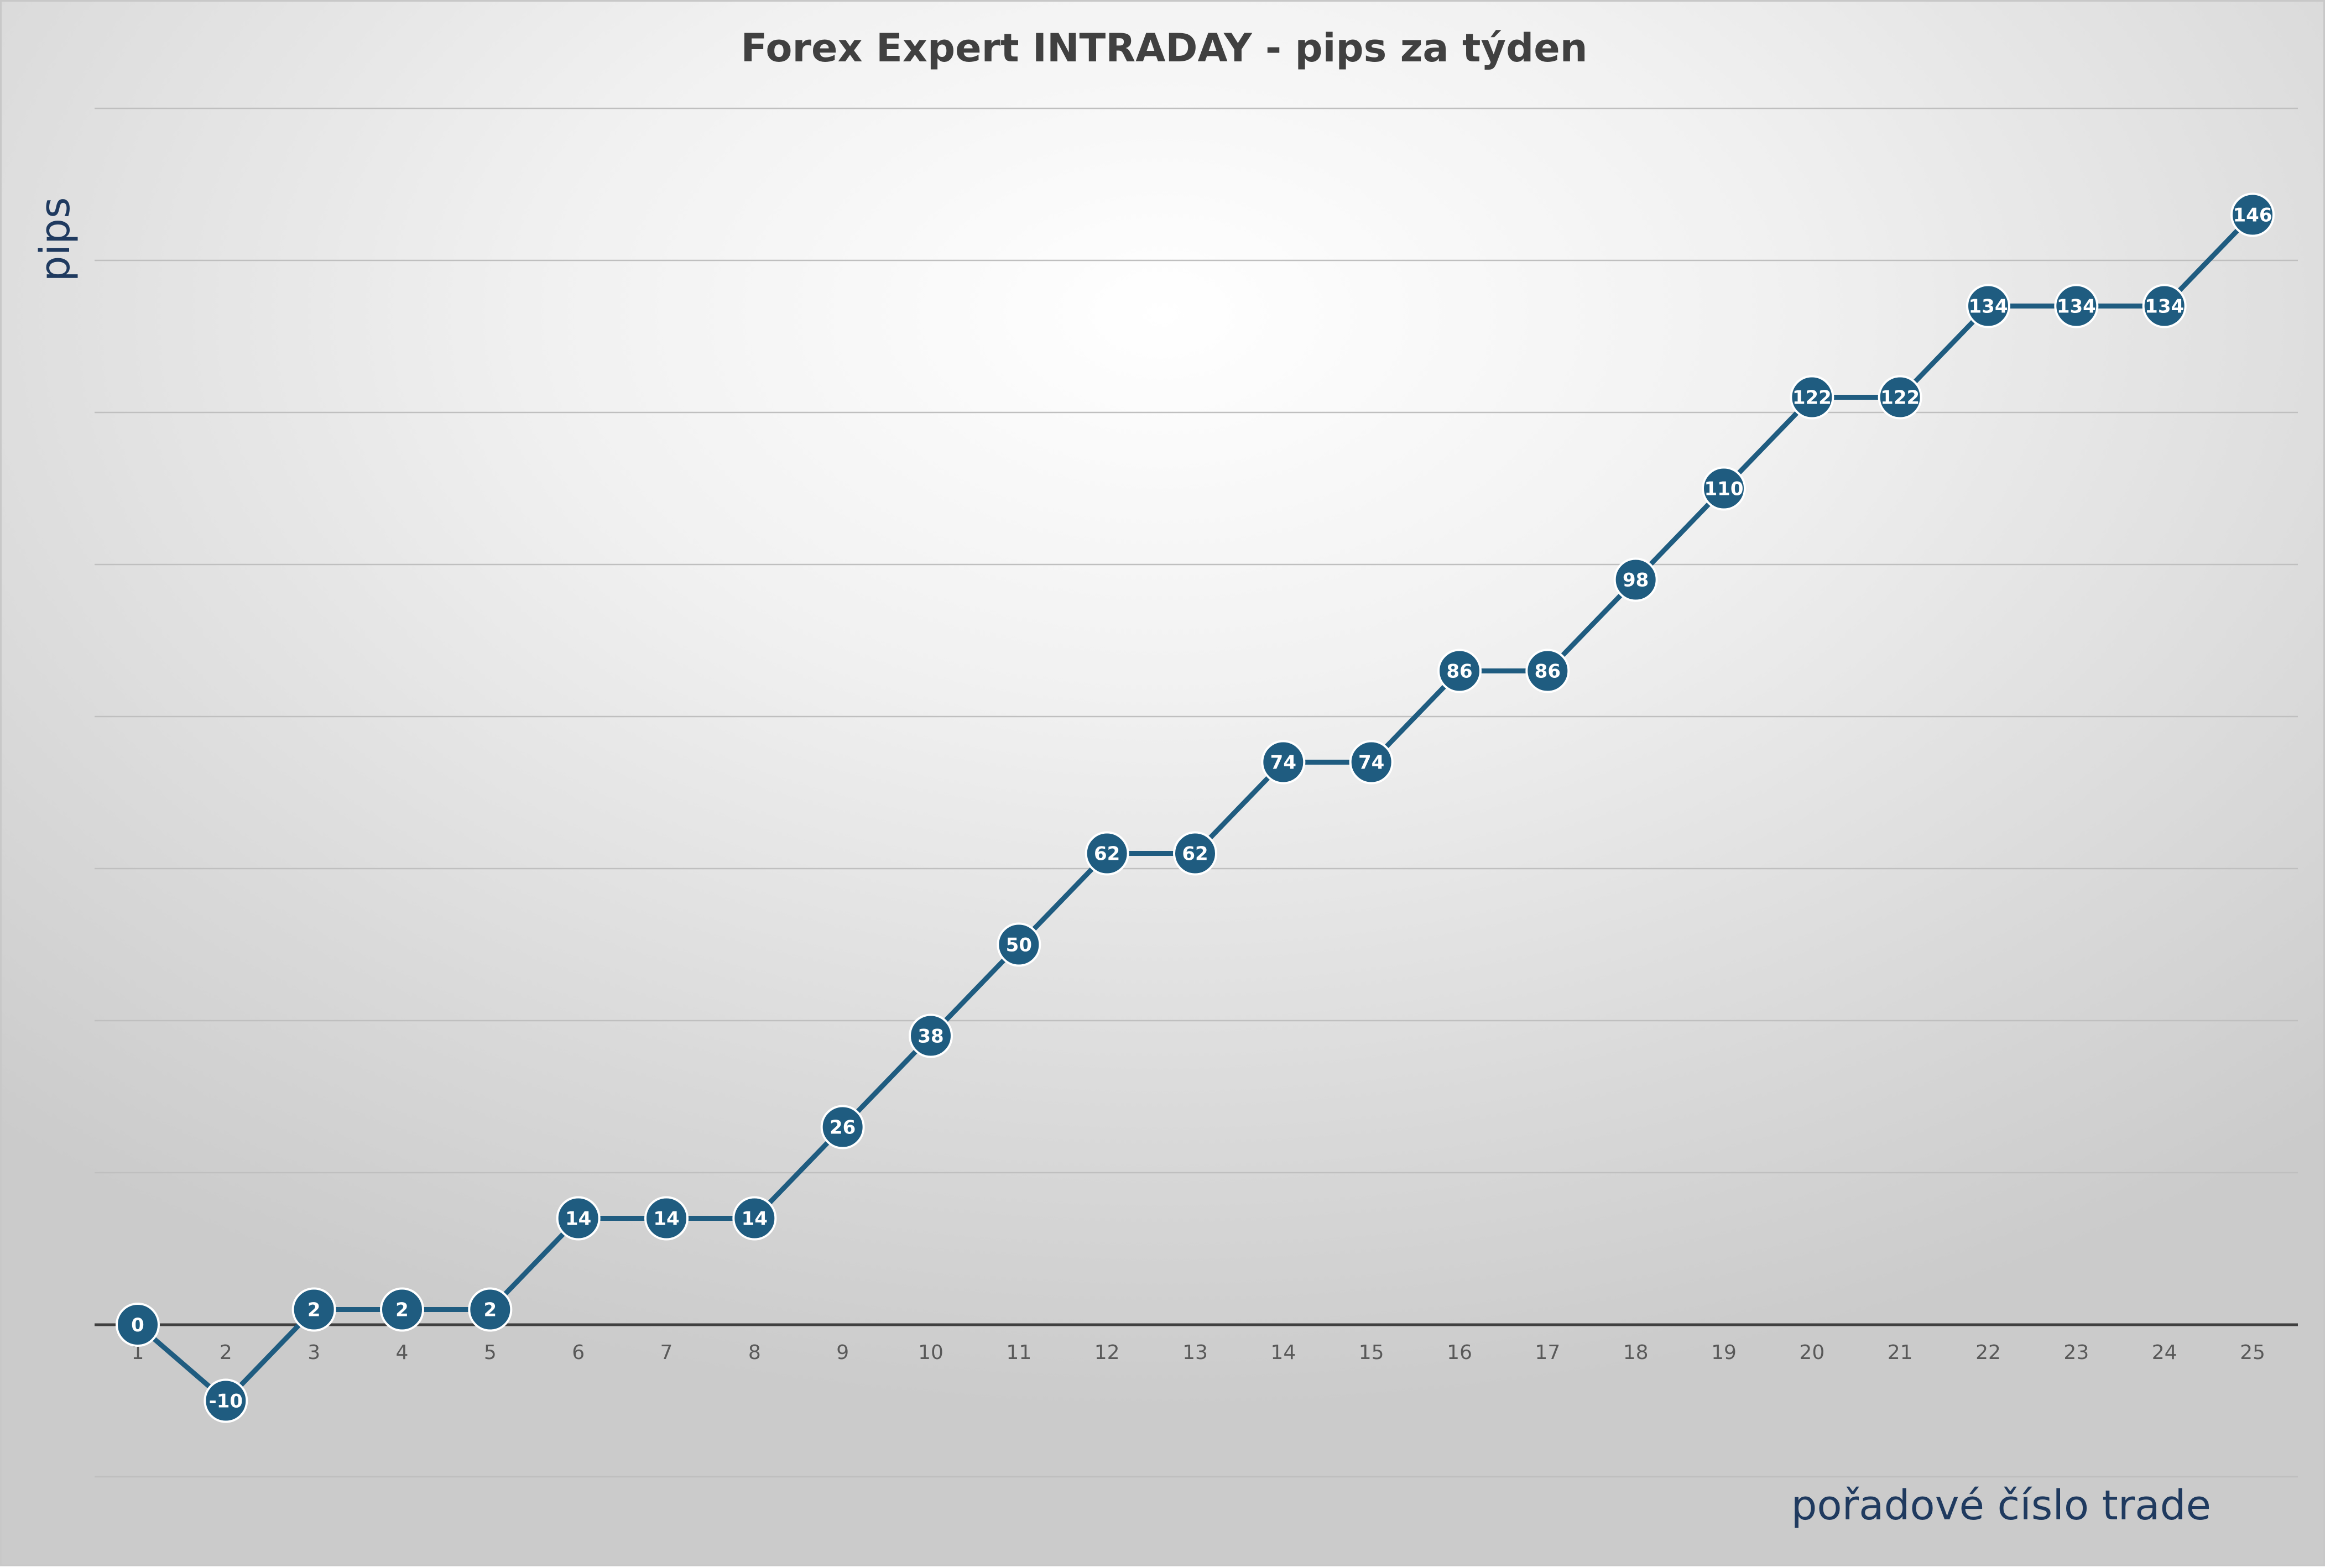 The image size is (2325, 1568). Describe the element at coordinates (490, 1352) in the screenshot. I see `x-tick-label: 5` at that location.